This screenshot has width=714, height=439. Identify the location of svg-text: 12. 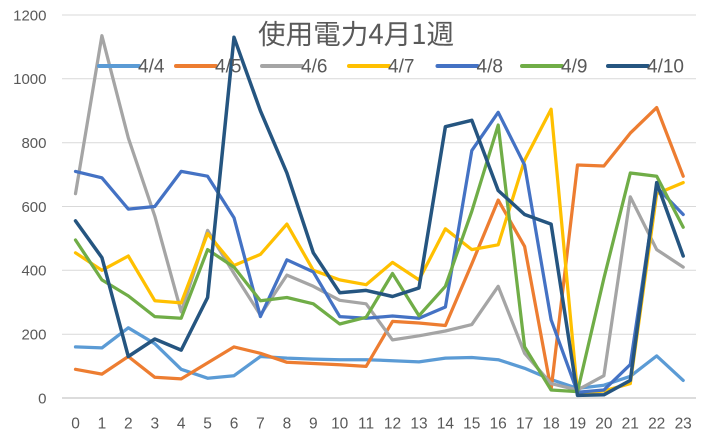
(392, 424).